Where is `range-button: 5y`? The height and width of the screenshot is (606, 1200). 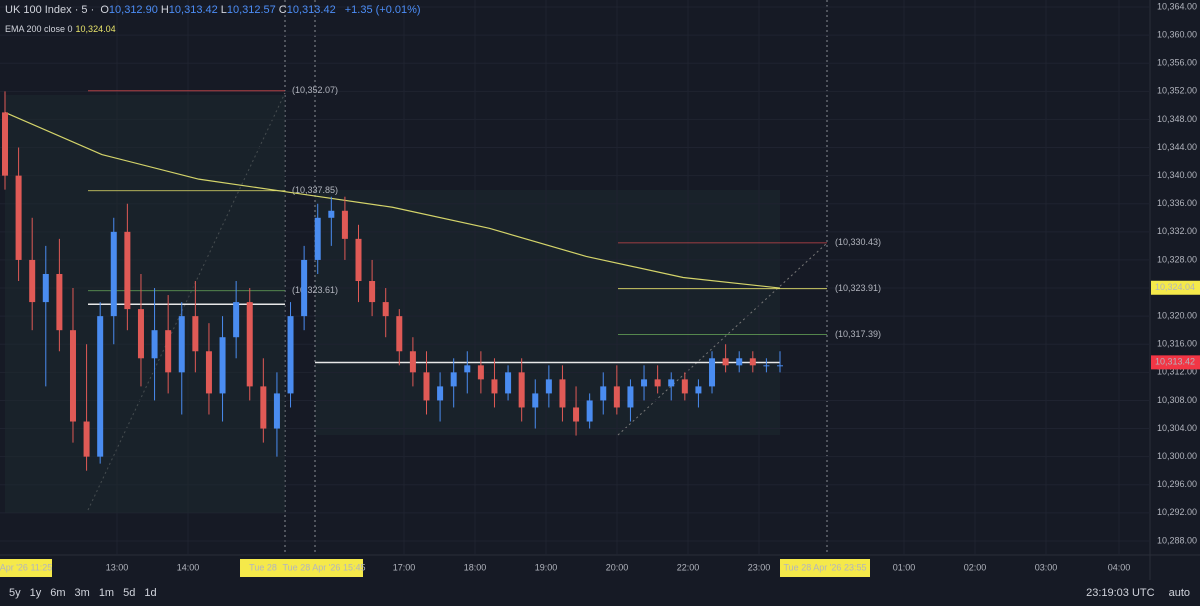
range-button: 5y is located at coordinates (15, 593).